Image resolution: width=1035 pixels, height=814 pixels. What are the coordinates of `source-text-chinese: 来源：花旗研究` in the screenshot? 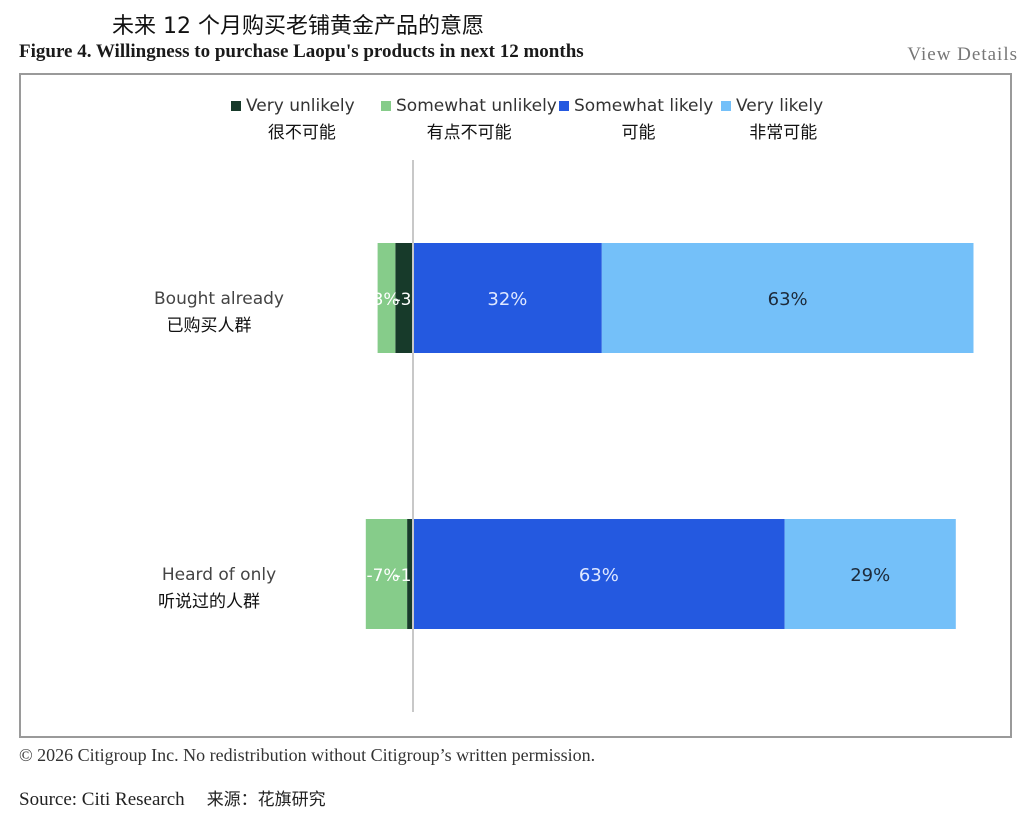 It's located at (266, 800).